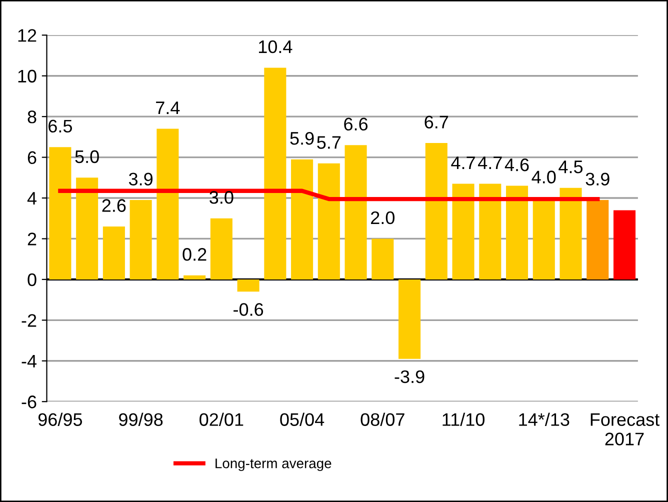  I want to click on x-tick-label: 05/04, so click(302, 419).